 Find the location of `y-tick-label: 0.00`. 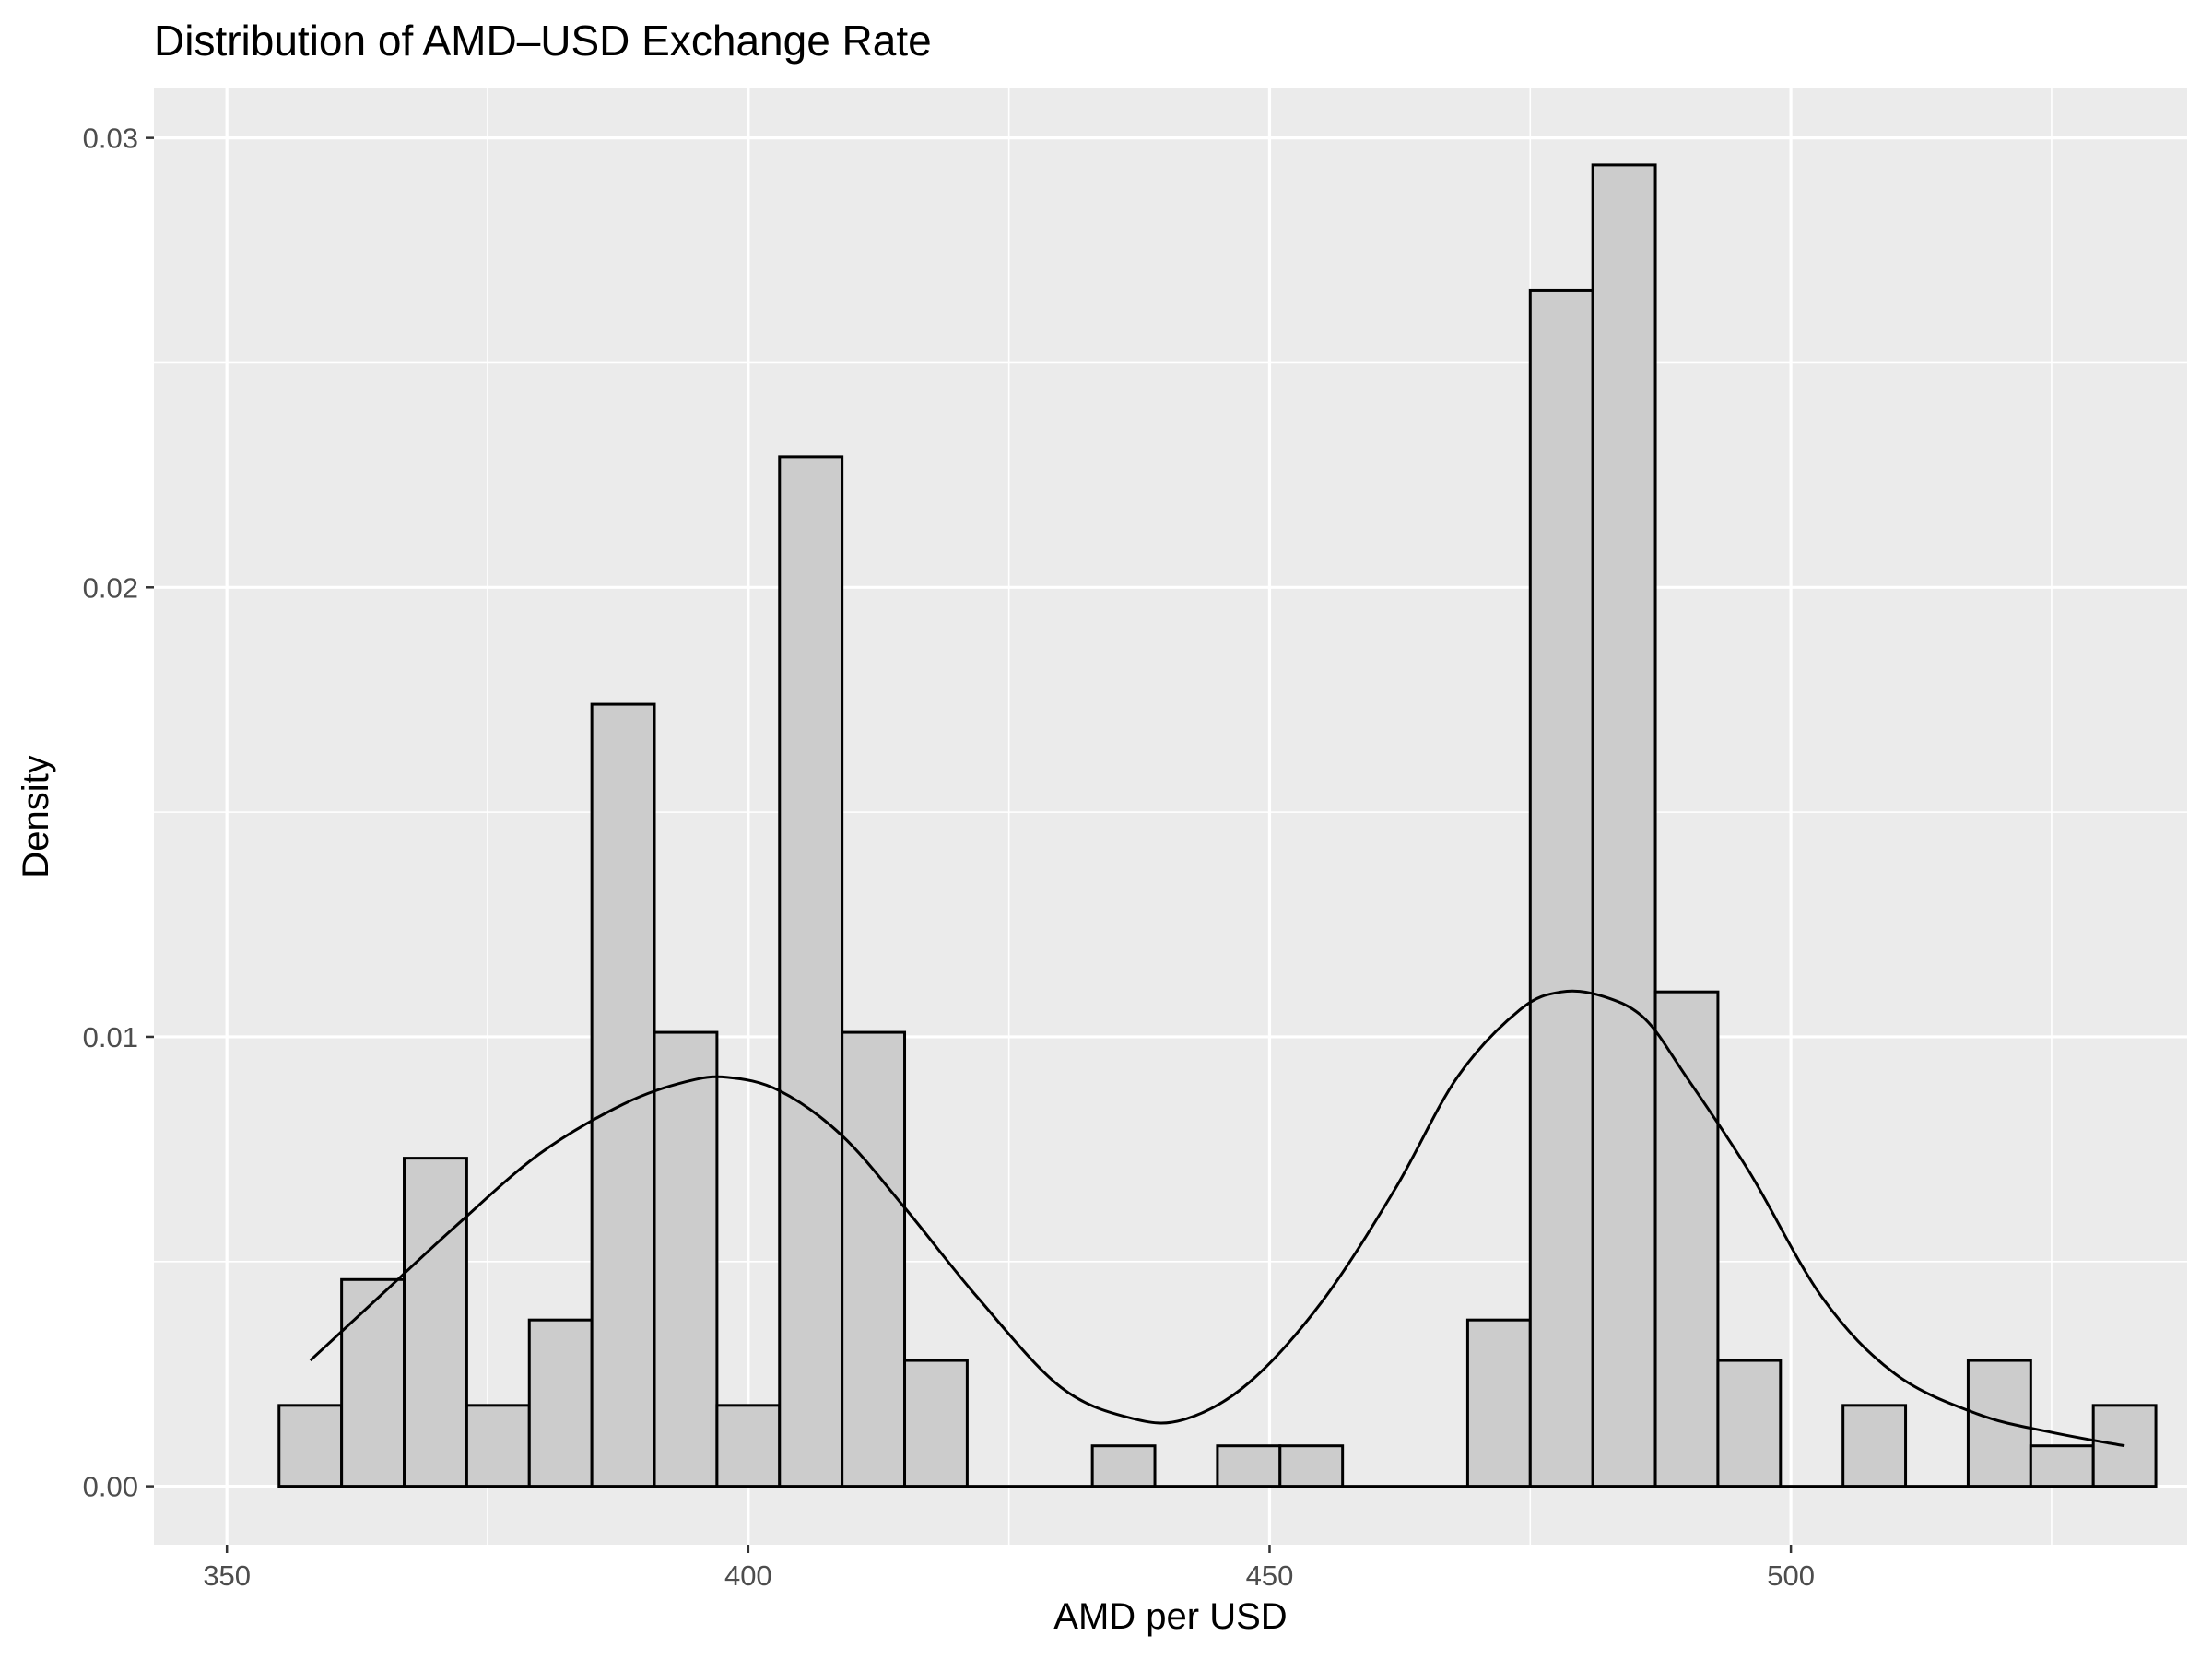

y-tick-label: 0.00 is located at coordinates (110, 1487).